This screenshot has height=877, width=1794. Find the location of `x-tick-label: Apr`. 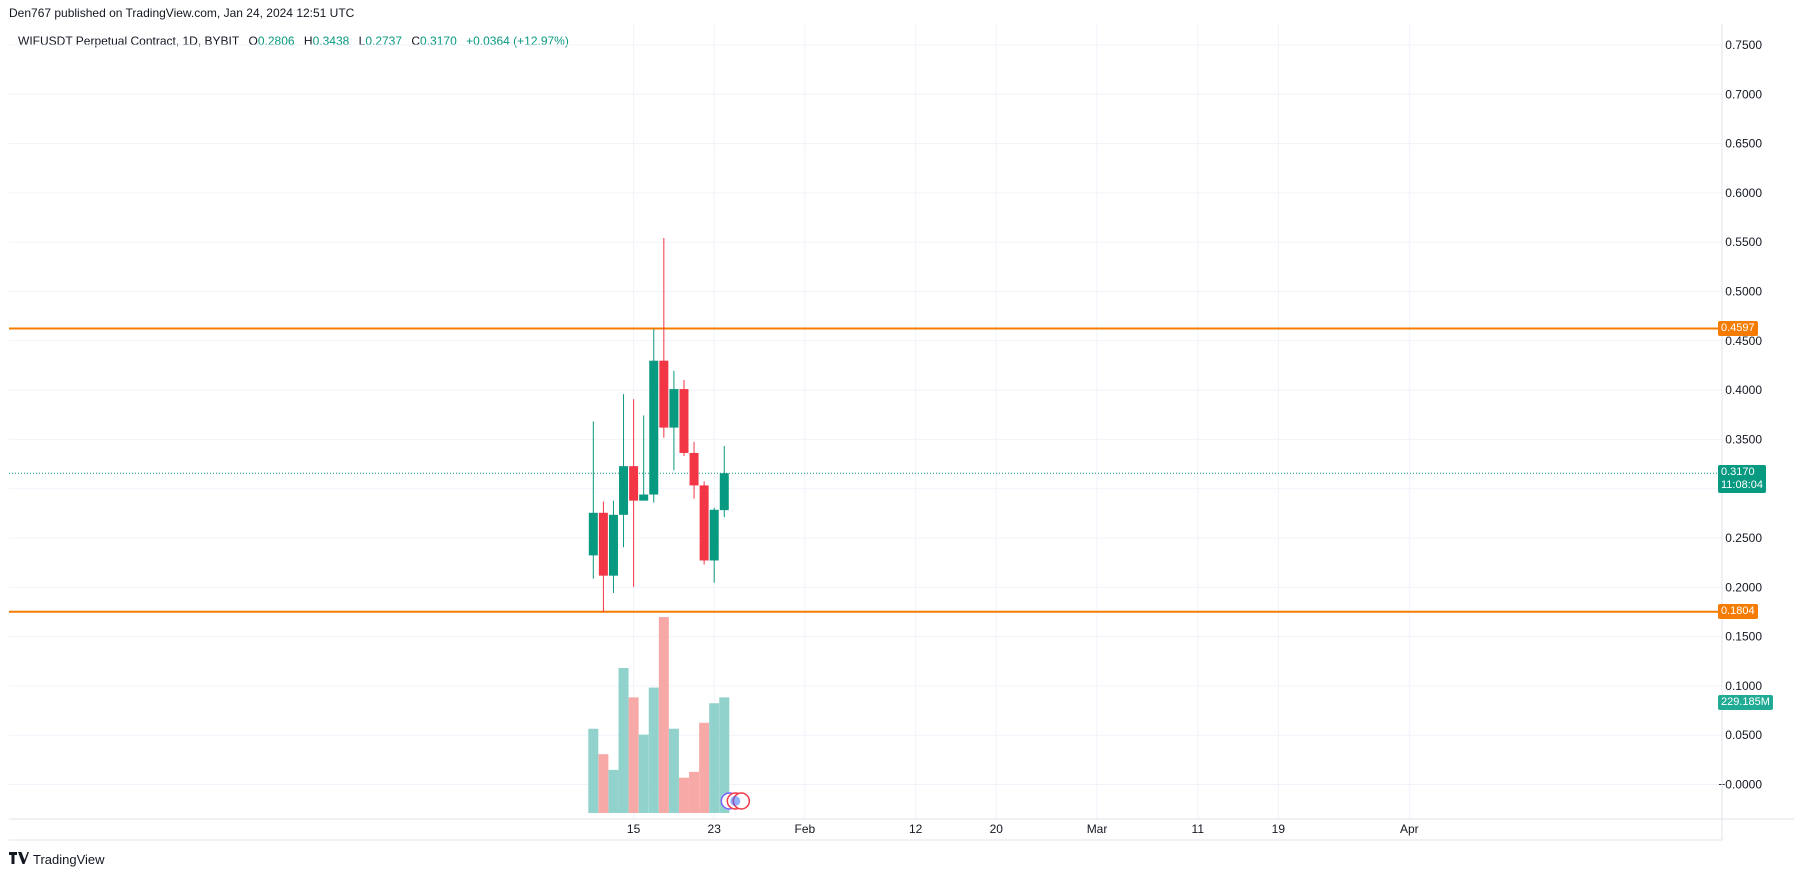

x-tick-label: Apr is located at coordinates (1409, 829).